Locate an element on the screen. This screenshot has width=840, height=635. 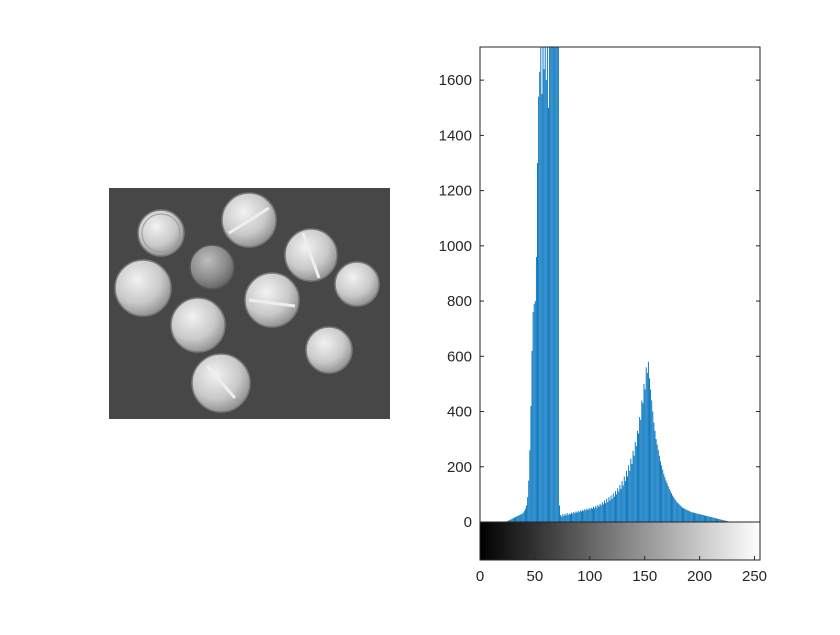
x-tick-label: 50 is located at coordinates (535, 576).